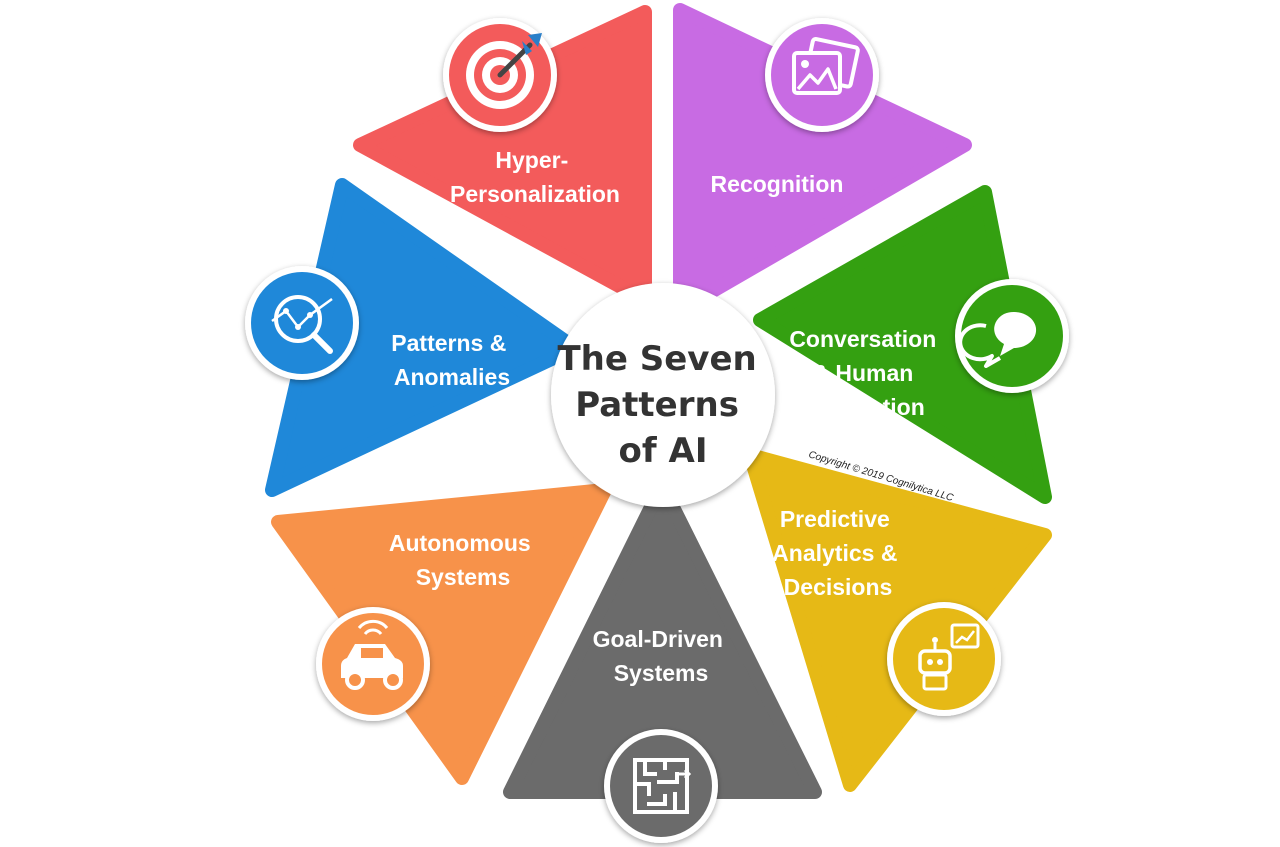  What do you see at coordinates (822, 75) in the screenshot?
I see `image-icon` at bounding box center [822, 75].